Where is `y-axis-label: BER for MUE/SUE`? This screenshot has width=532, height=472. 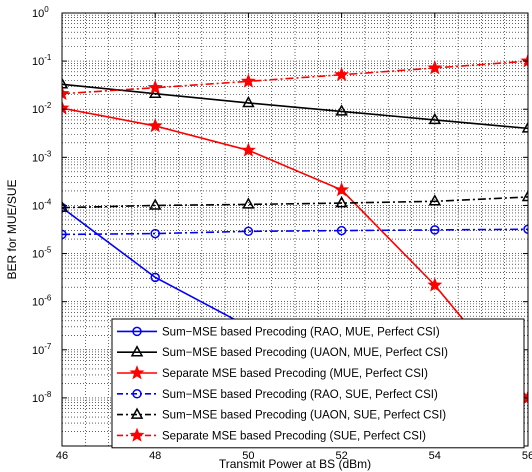 y-axis-label: BER for MUE/SUE is located at coordinates (12, 229).